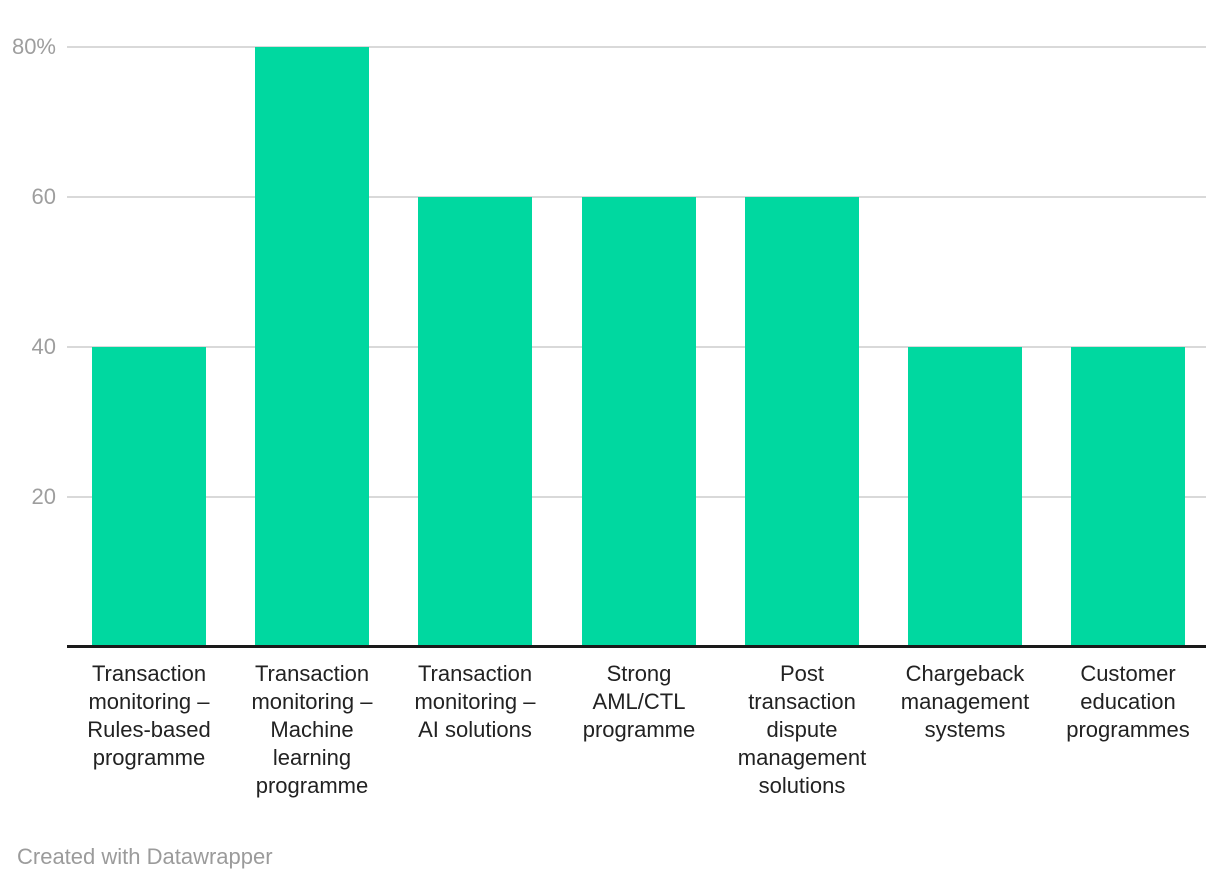  I want to click on gridline, so click(636, 47).